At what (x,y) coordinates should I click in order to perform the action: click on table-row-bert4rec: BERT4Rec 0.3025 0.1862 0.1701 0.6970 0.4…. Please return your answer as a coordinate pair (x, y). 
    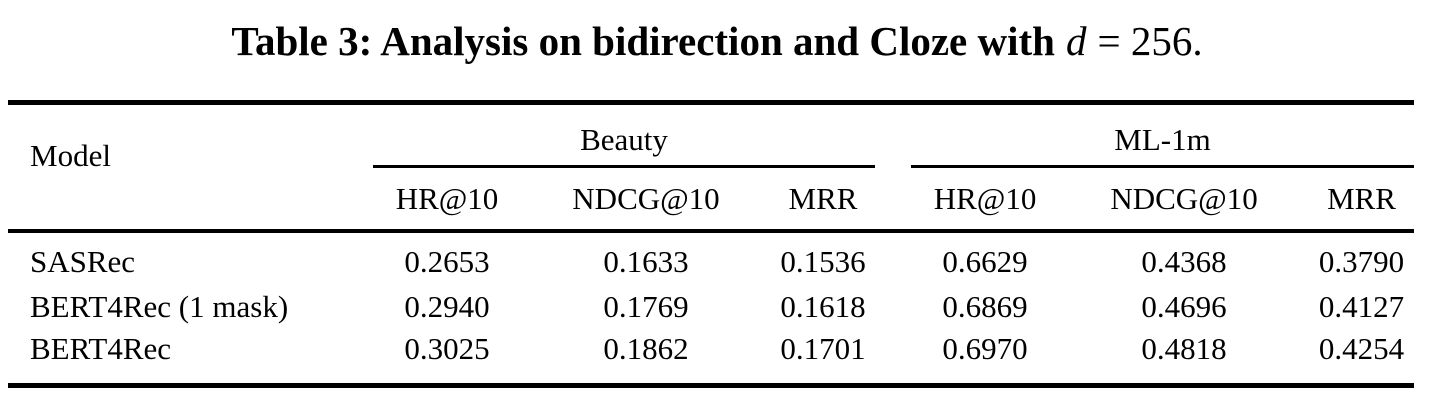
    Looking at the image, I should click on (711, 358).